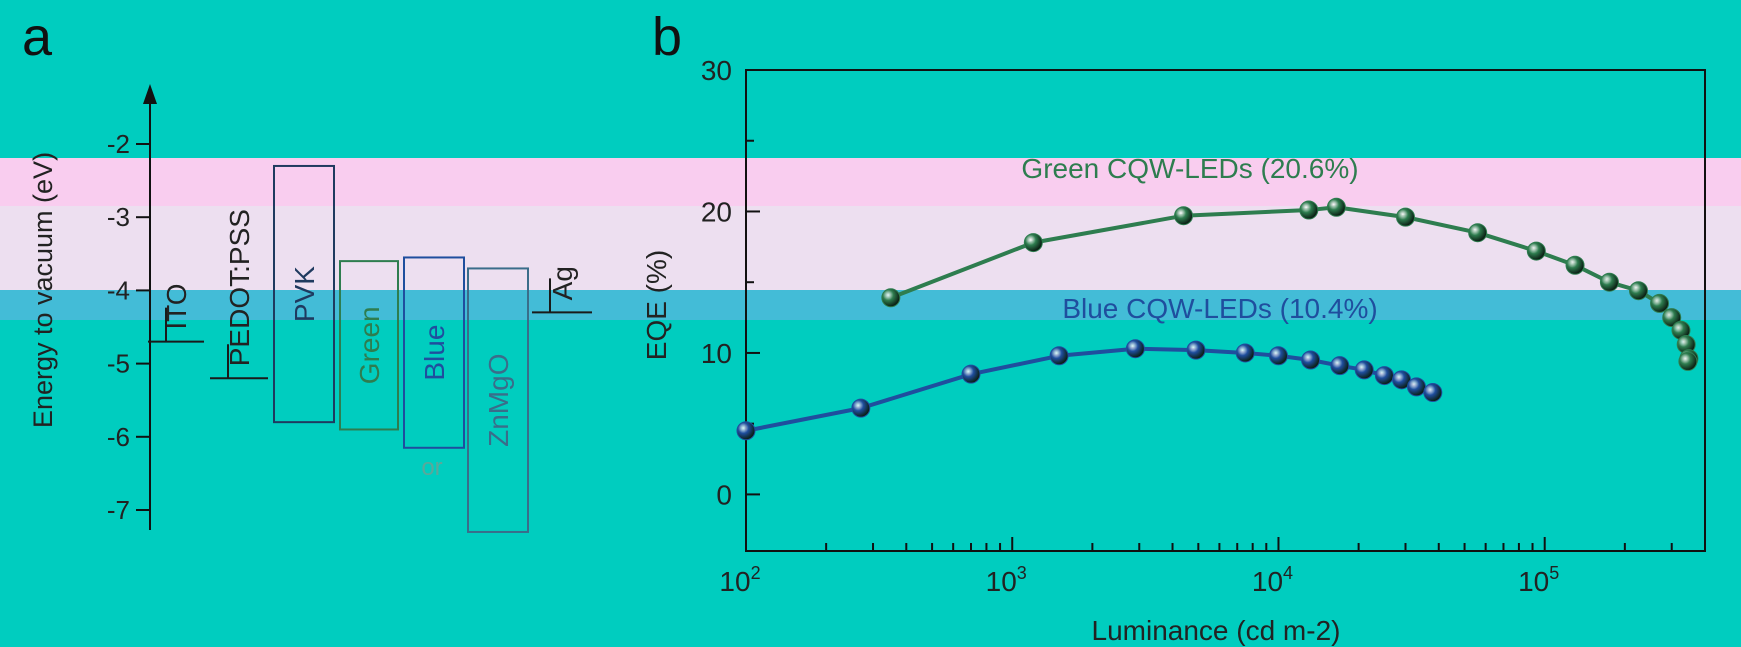  Describe the element at coordinates (118, 144) in the screenshot. I see `panel-a-tick-label: -2` at that location.